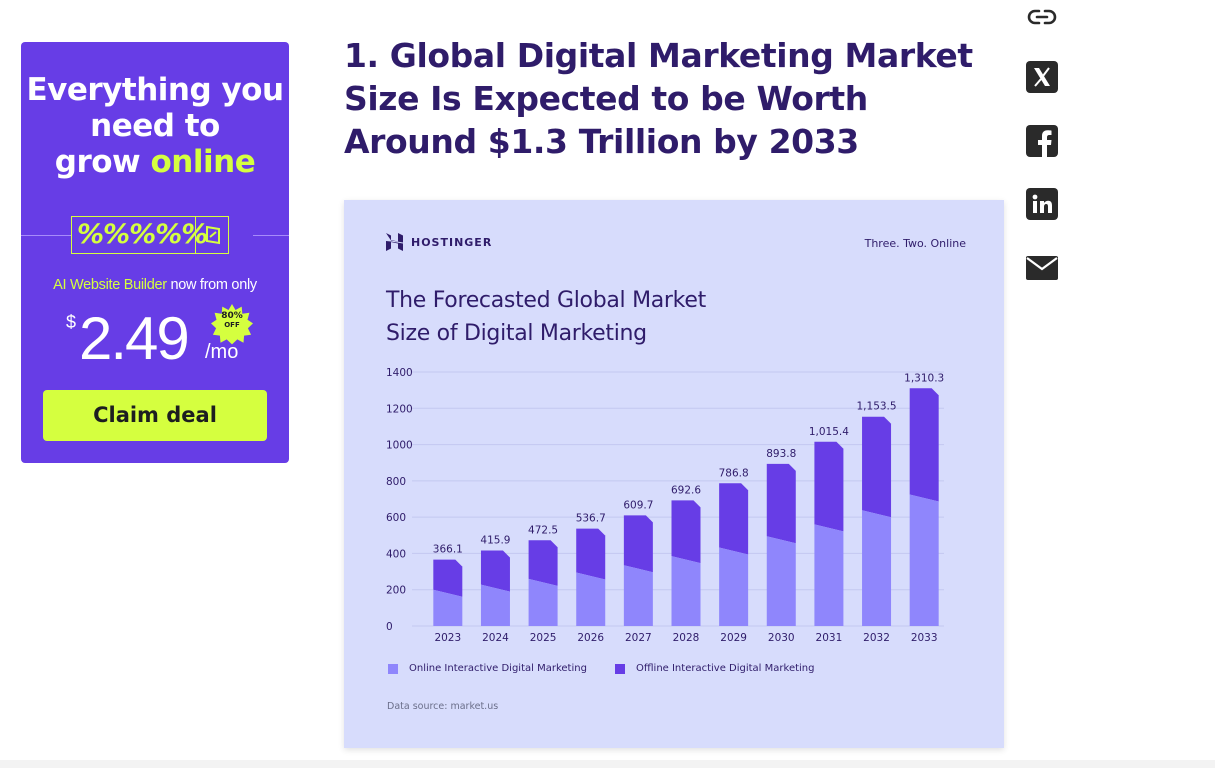 The height and width of the screenshot is (768, 1215). I want to click on brand-tagline: Three. Two. Online, so click(915, 243).